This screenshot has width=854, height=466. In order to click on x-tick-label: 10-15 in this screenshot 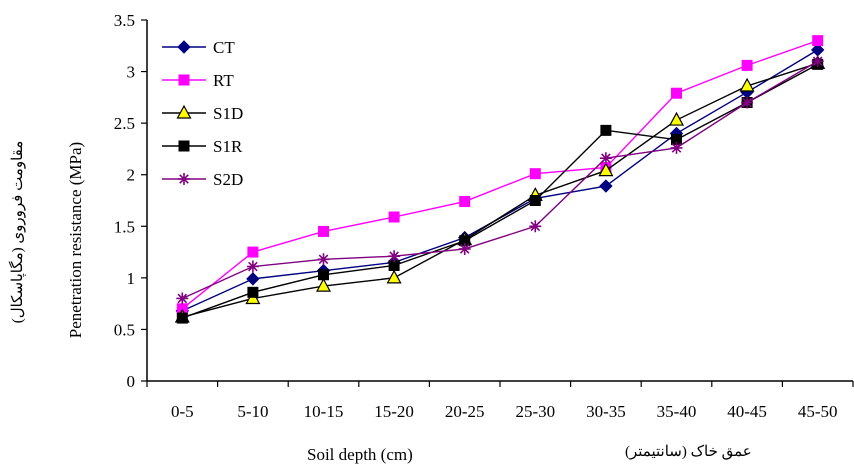, I will do `click(324, 411)`.